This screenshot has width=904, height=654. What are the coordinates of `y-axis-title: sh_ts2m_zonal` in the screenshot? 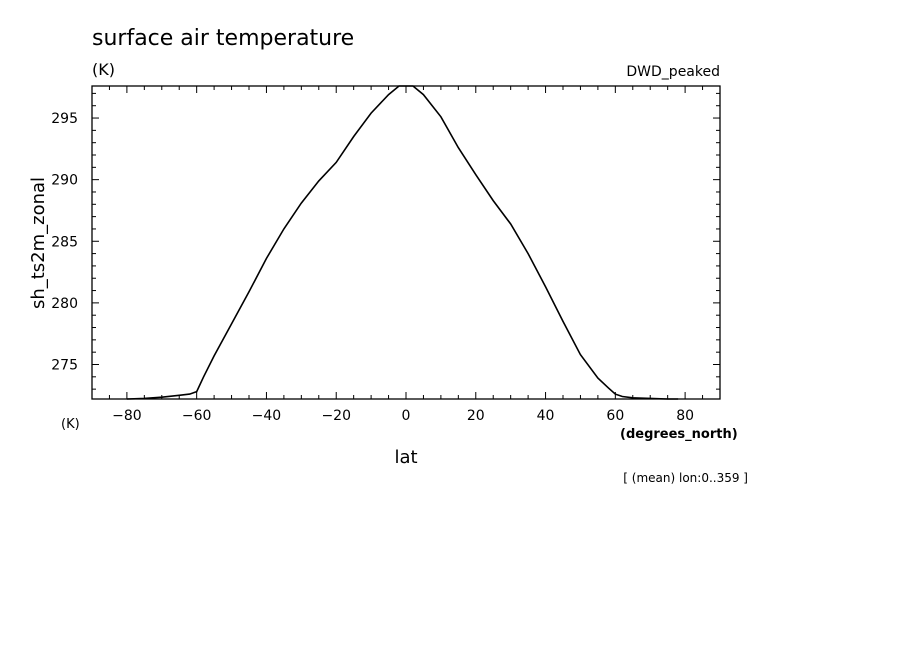 It's located at (38, 243).